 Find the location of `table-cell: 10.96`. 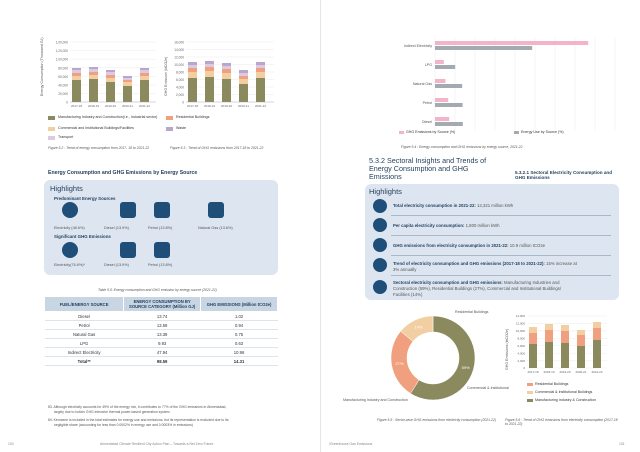

table-cell: 10.96 is located at coordinates (239, 352).